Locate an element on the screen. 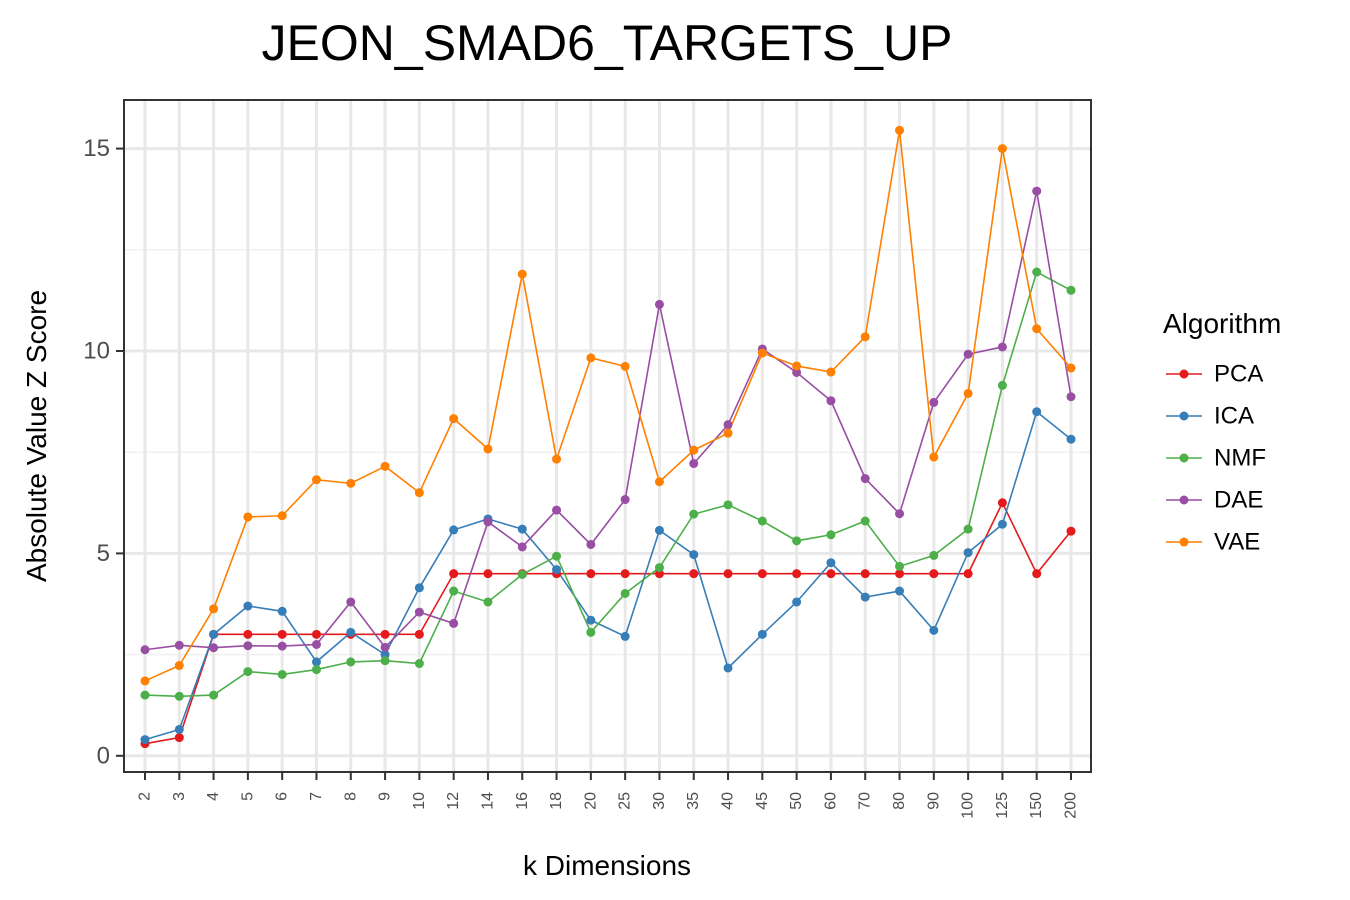 The width and height of the screenshot is (1350, 900). x-tick-label: 10 is located at coordinates (419, 801).